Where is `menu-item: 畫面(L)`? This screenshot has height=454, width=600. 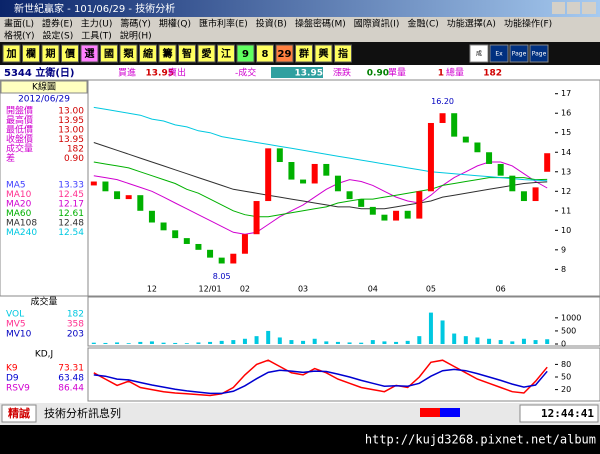 menu-item: 畫面(L) is located at coordinates (19, 24).